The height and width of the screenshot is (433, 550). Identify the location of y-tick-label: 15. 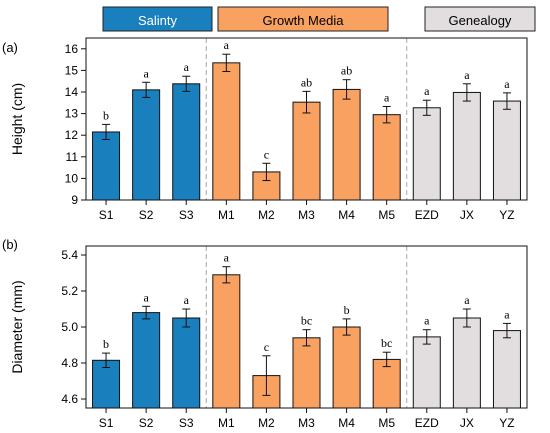
(72, 70).